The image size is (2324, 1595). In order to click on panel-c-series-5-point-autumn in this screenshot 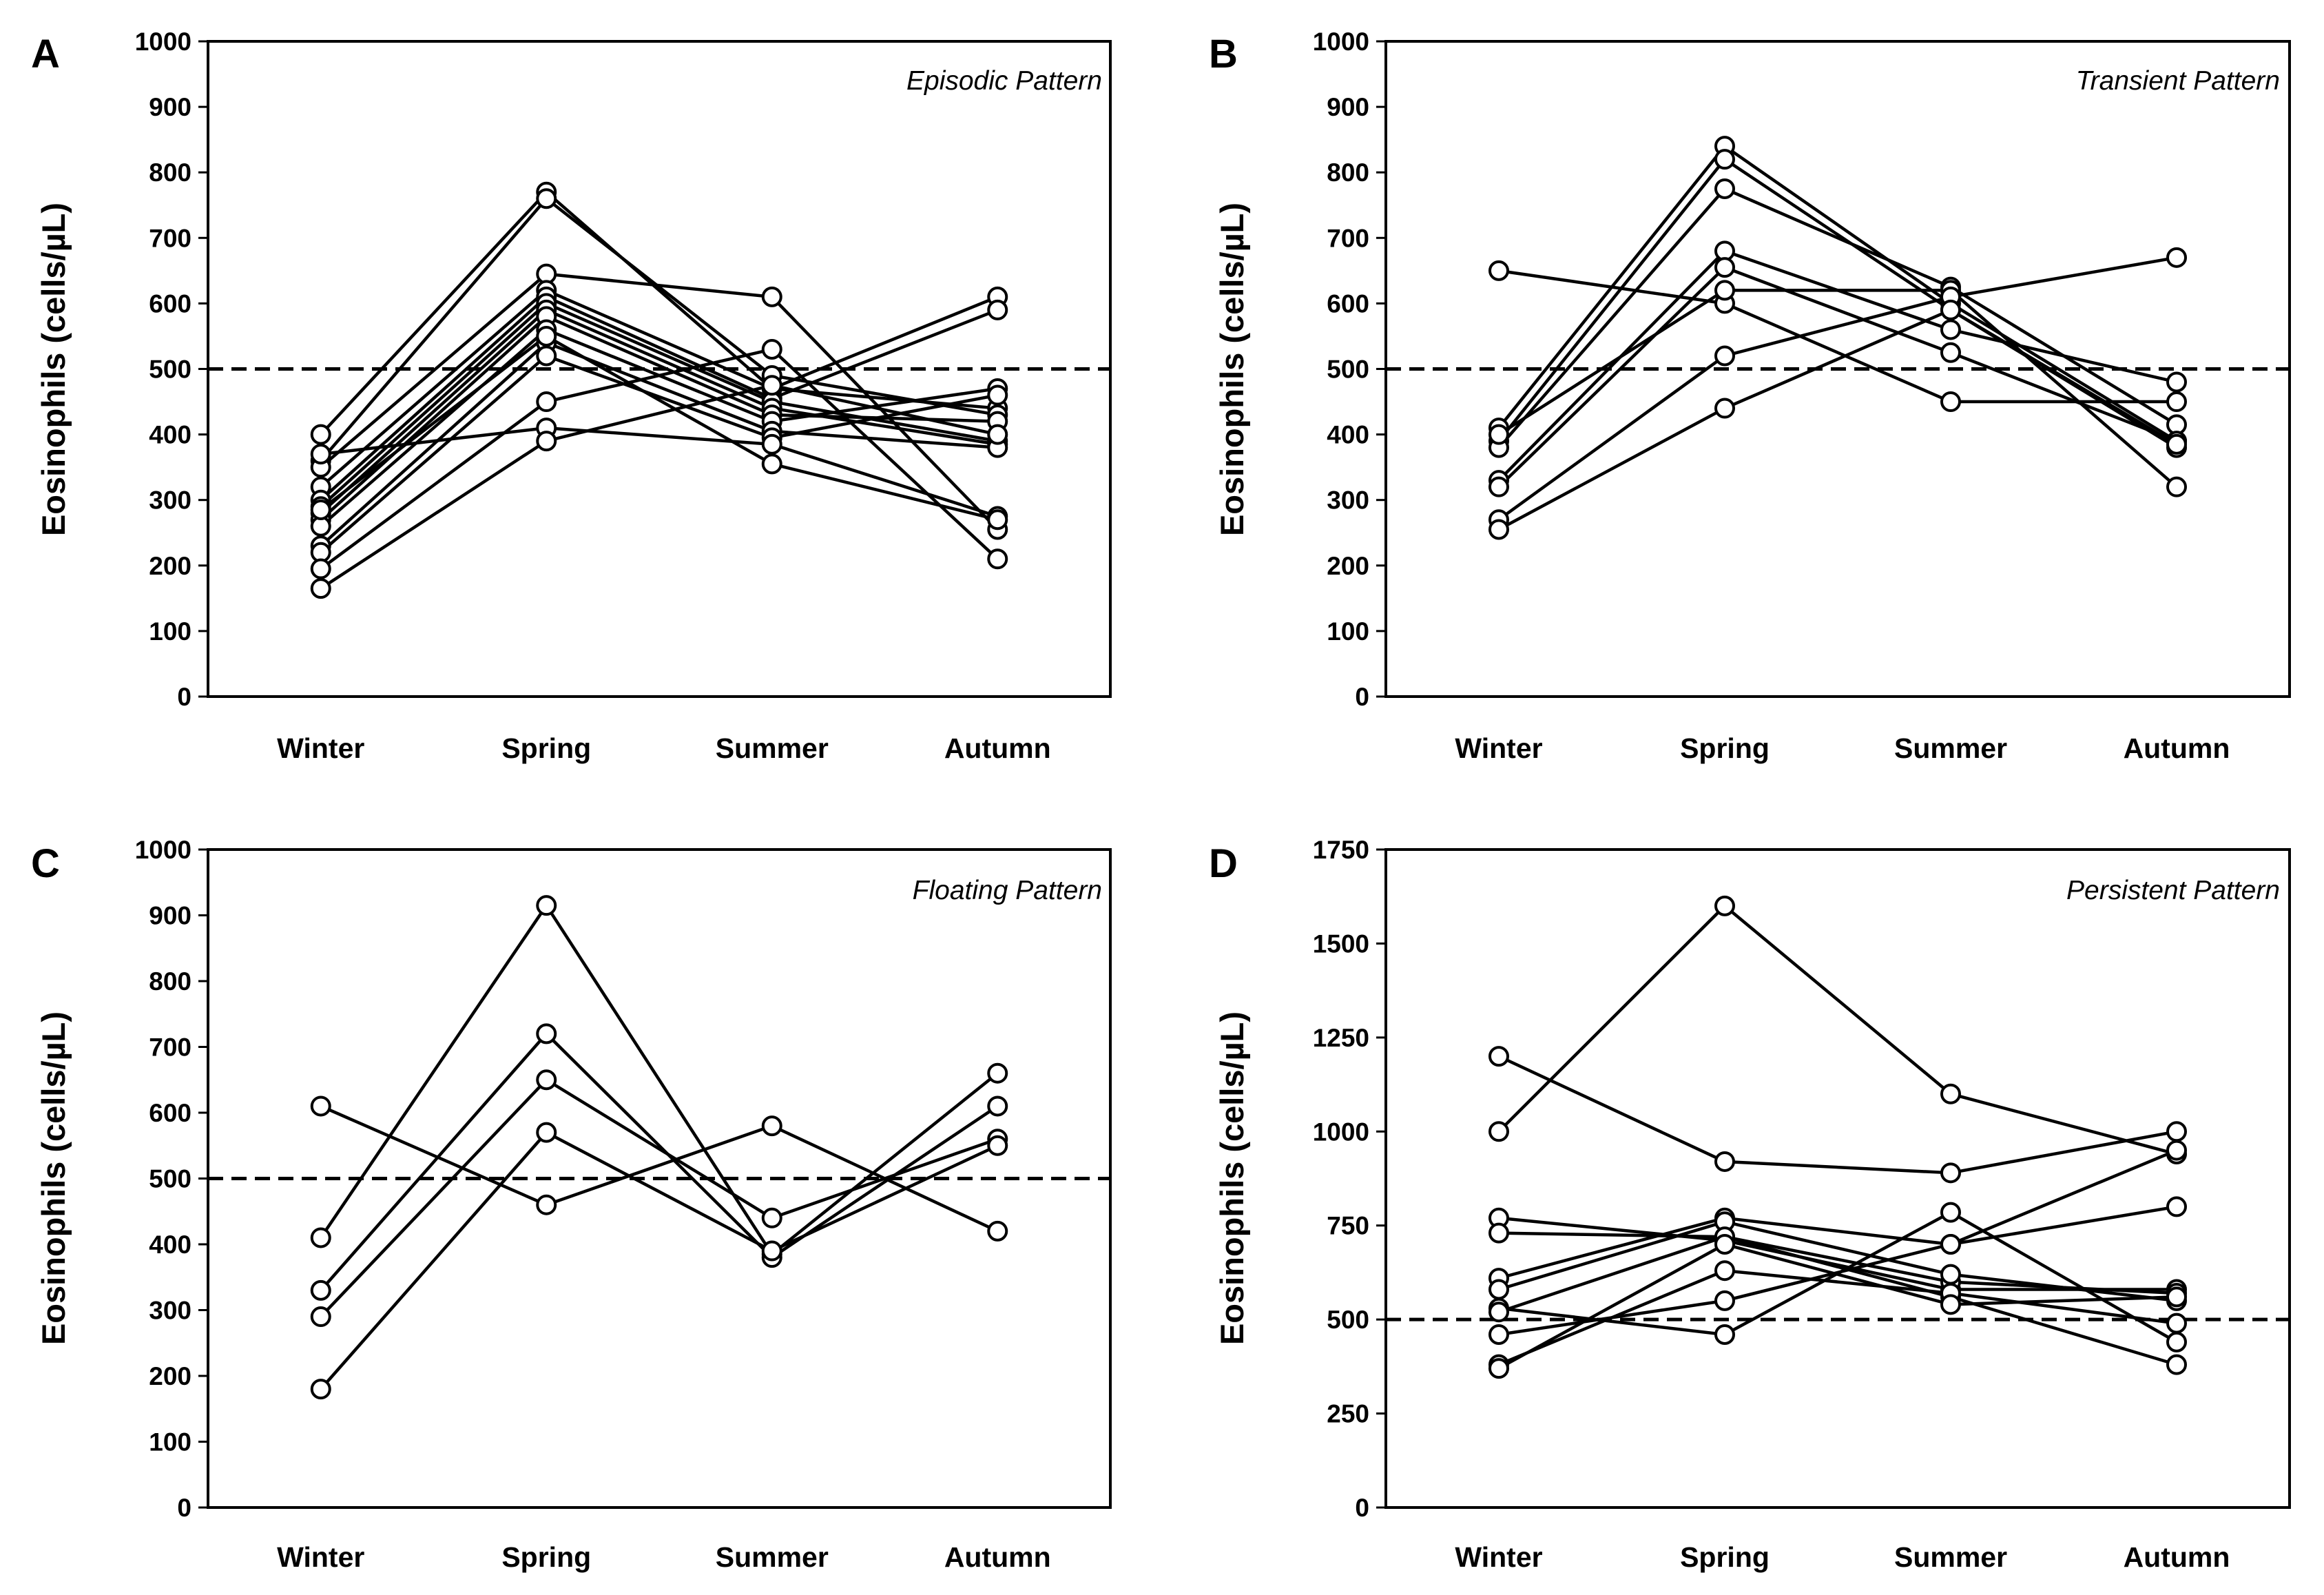, I will do `click(997, 1145)`.